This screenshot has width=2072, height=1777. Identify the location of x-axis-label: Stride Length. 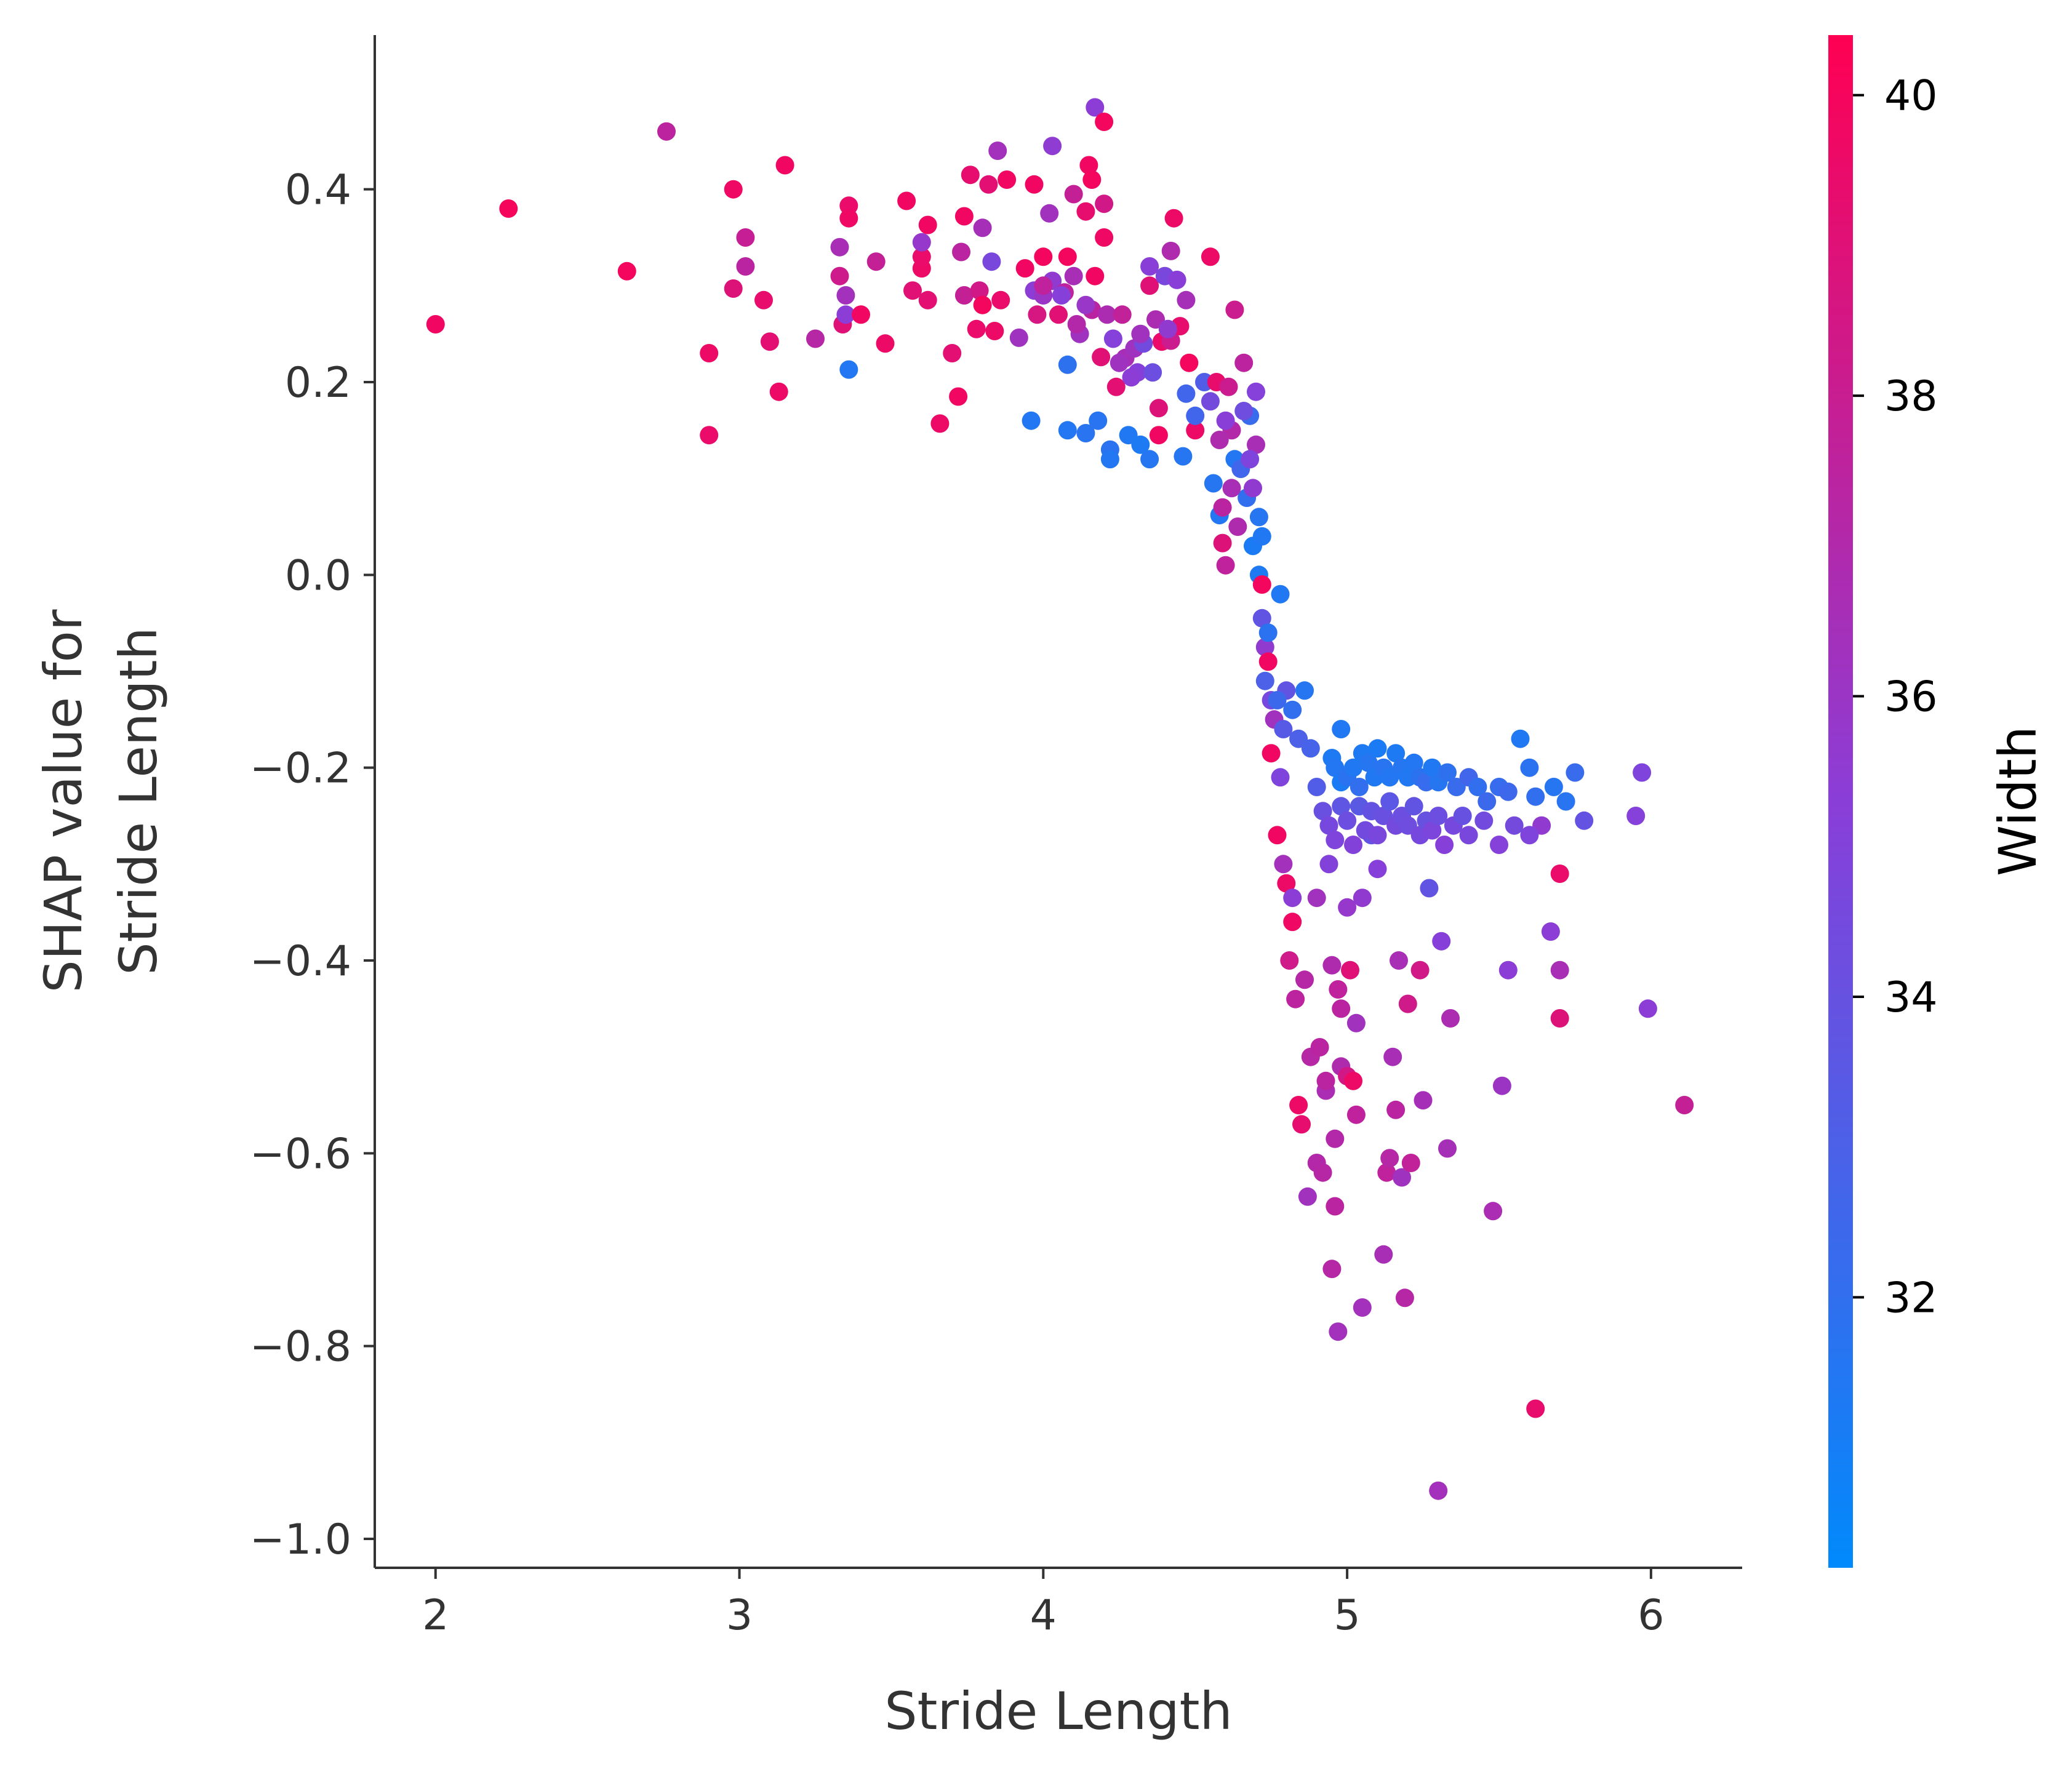
(1058, 1711).